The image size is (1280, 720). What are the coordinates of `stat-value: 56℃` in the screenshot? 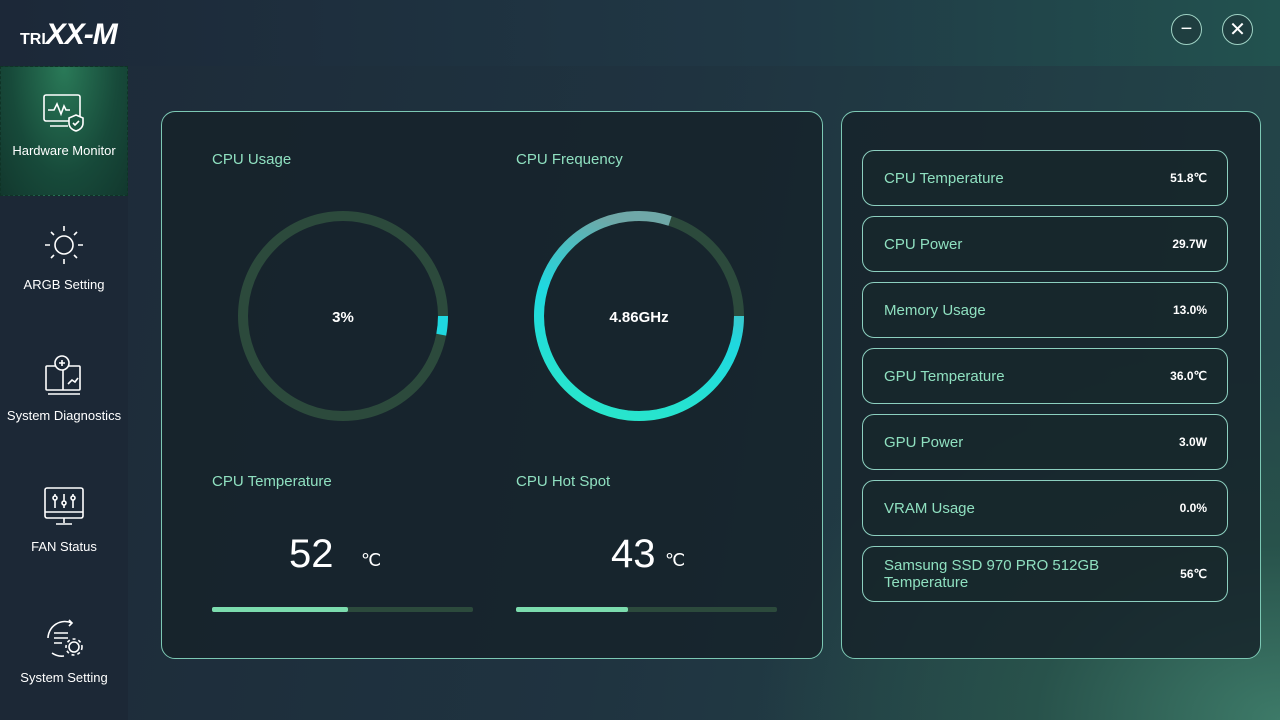 It's located at (1193, 574).